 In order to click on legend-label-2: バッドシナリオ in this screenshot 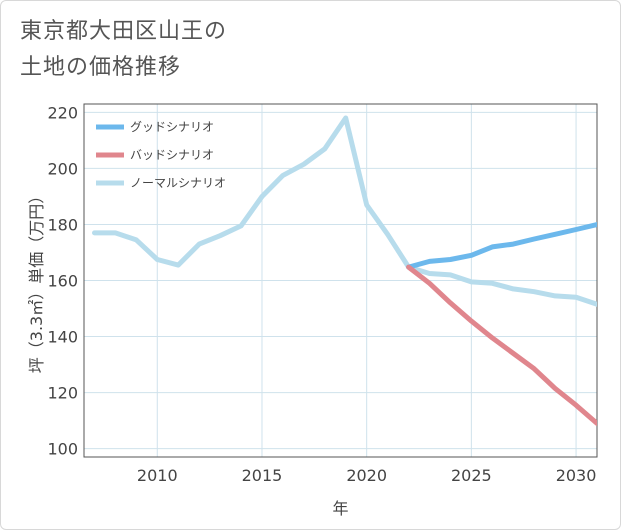, I will do `click(172, 155)`.